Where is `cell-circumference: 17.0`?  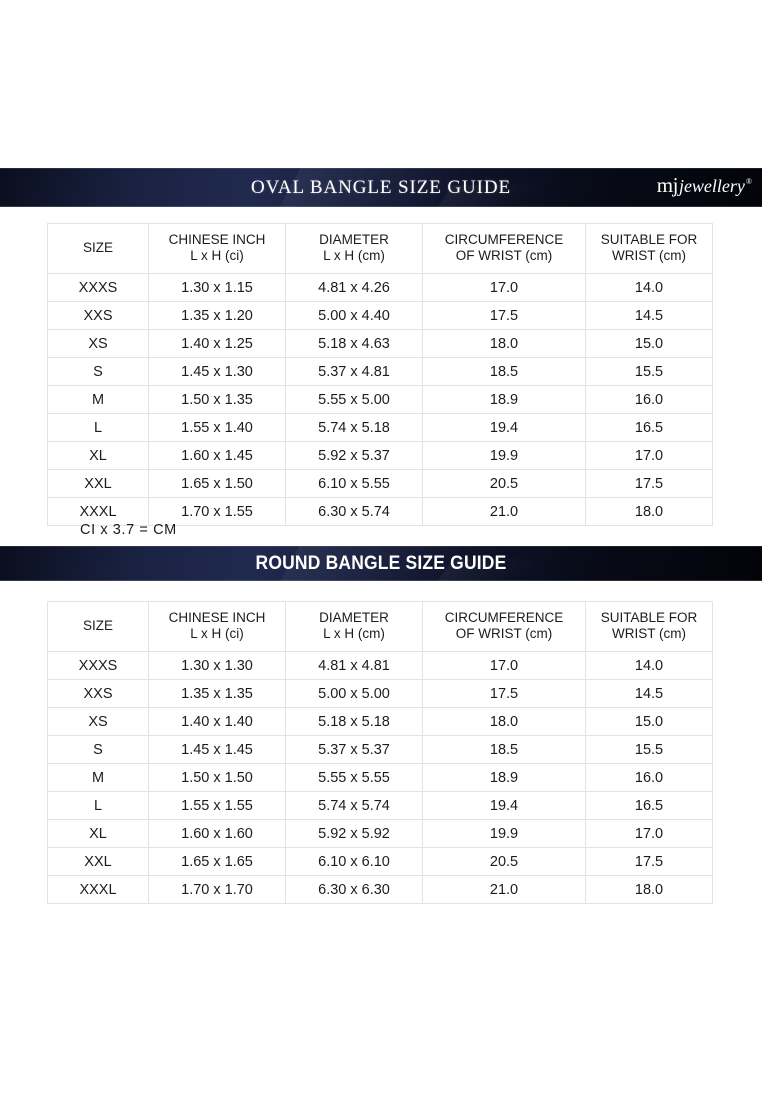
cell-circumference: 17.0 is located at coordinates (504, 665).